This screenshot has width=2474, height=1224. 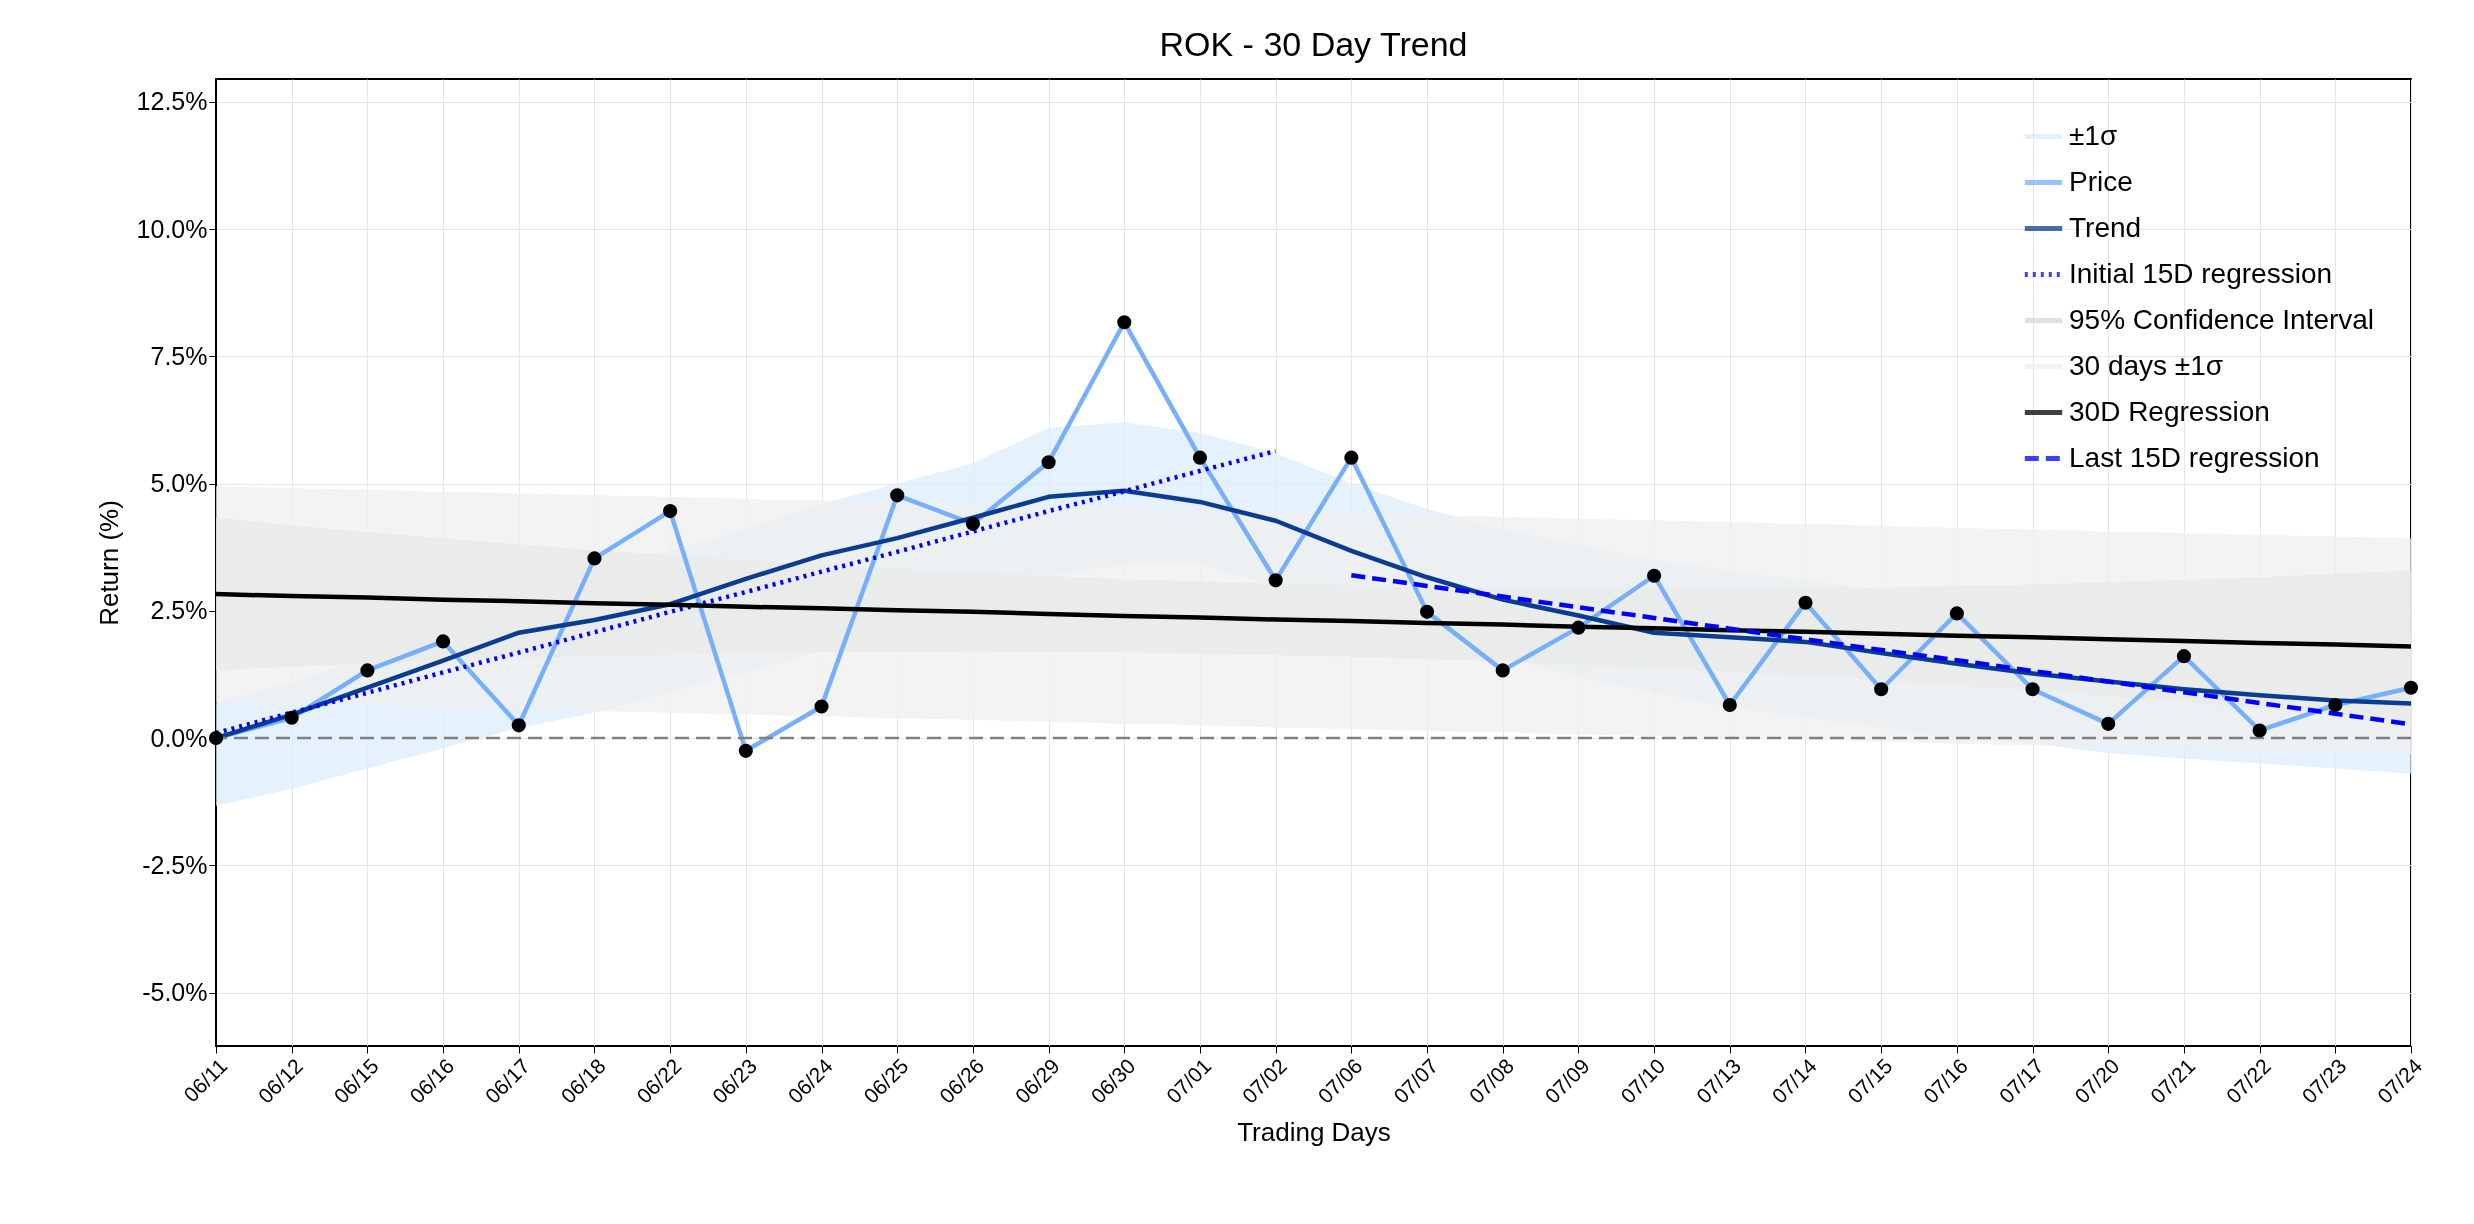 I want to click on y-tick-label: 2.5%, so click(x=179, y=610).